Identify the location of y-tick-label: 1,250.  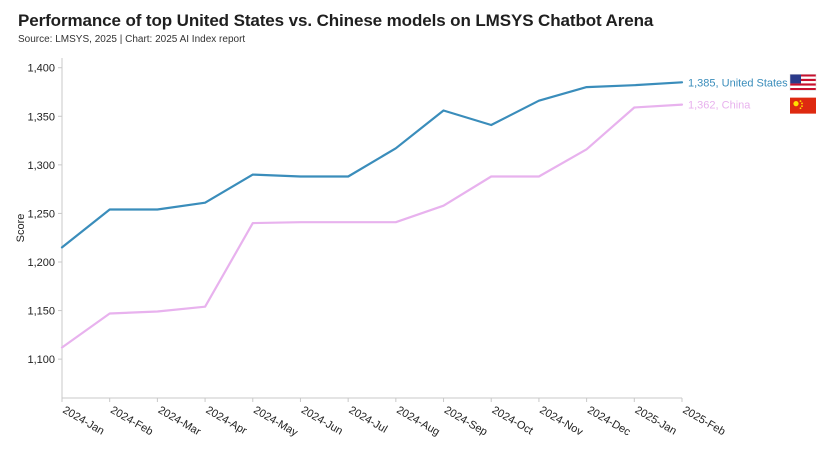
(41, 214).